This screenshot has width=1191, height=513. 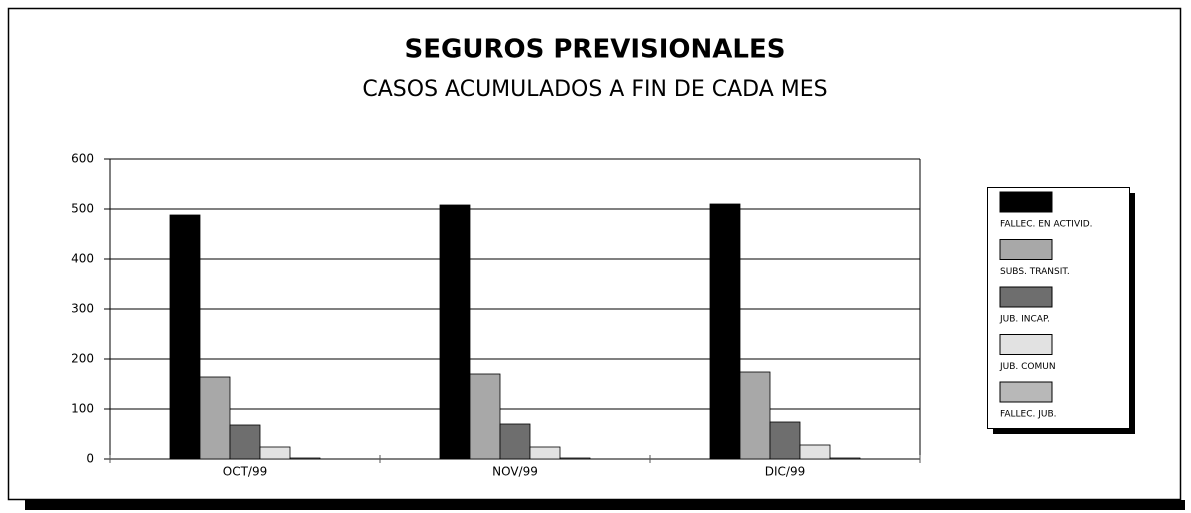 I want to click on chart-subtitle: CASOS ACUMULADOS A FIN DE CADA MES, so click(x=594, y=89).